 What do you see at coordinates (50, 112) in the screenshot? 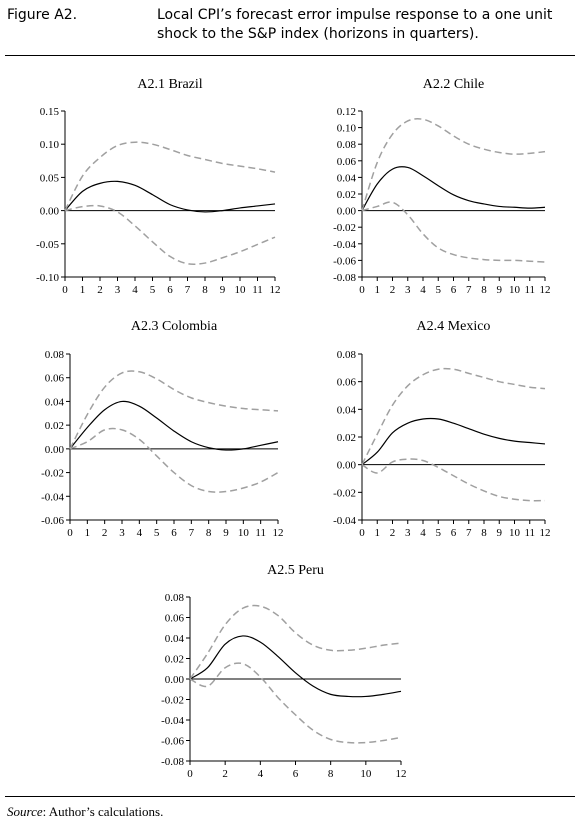
I see `y-tick-label: 0.15` at bounding box center [50, 112].